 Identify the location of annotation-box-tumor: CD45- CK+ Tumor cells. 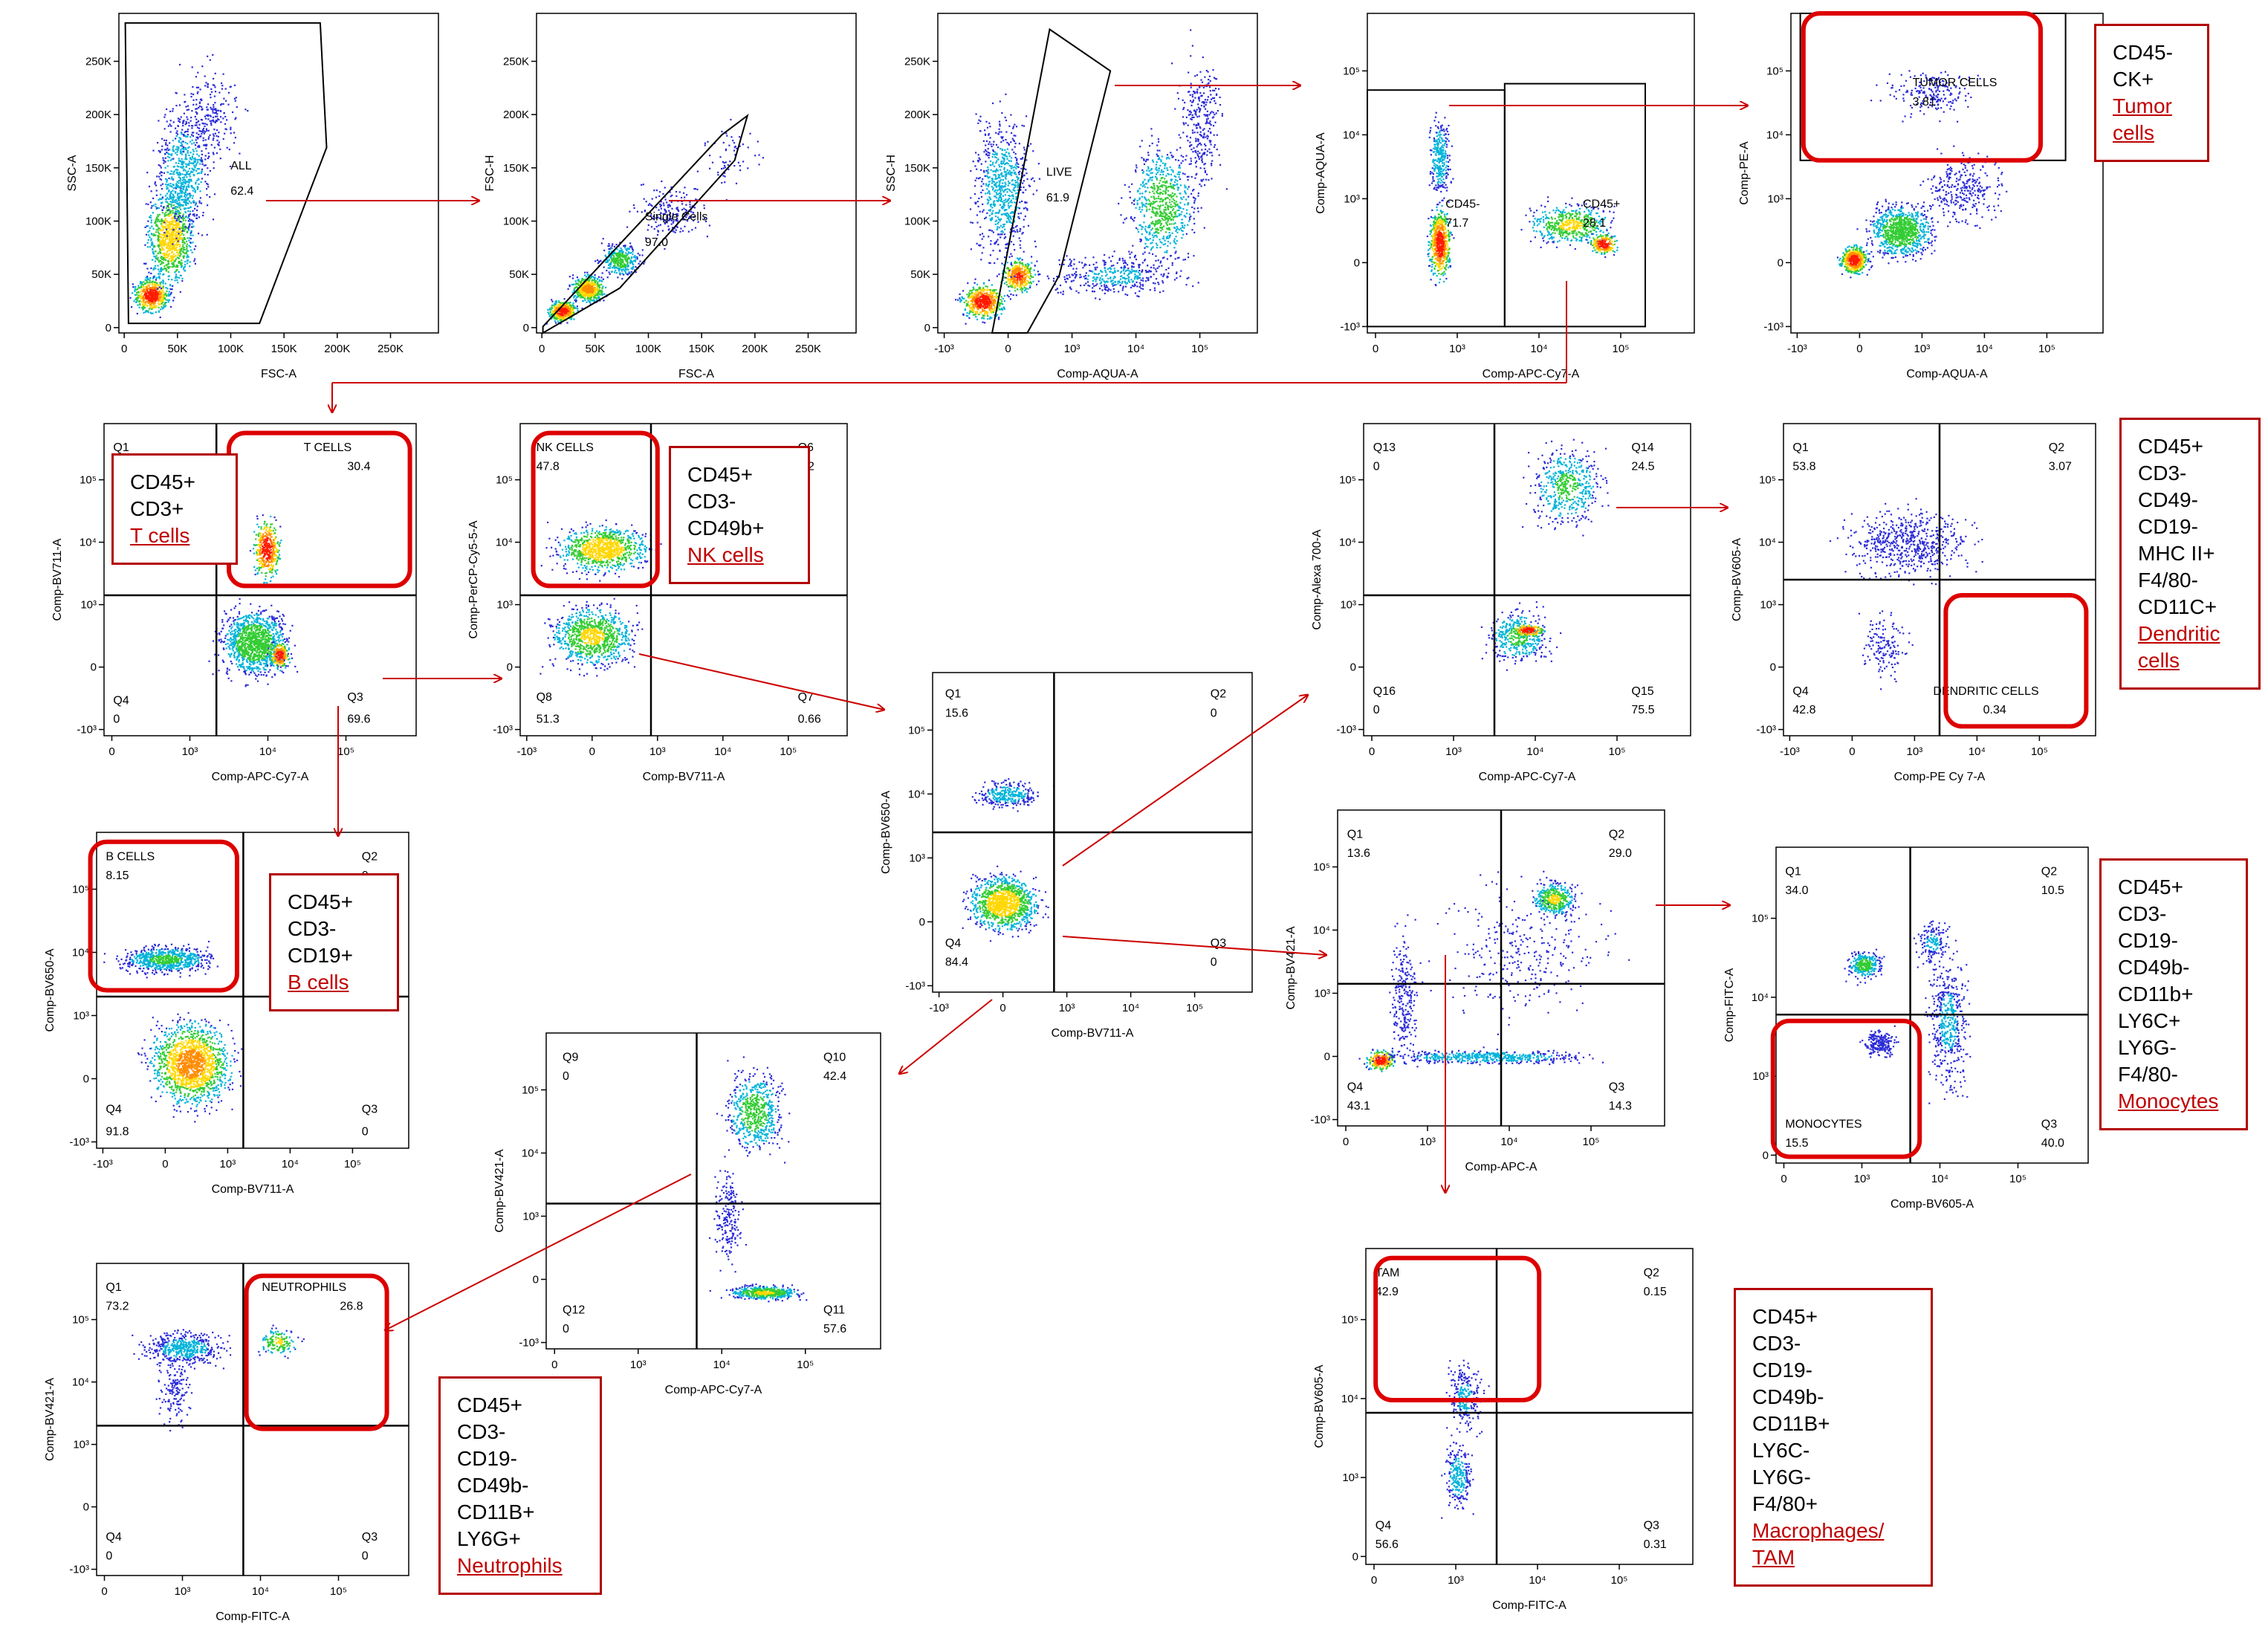
(2151, 93).